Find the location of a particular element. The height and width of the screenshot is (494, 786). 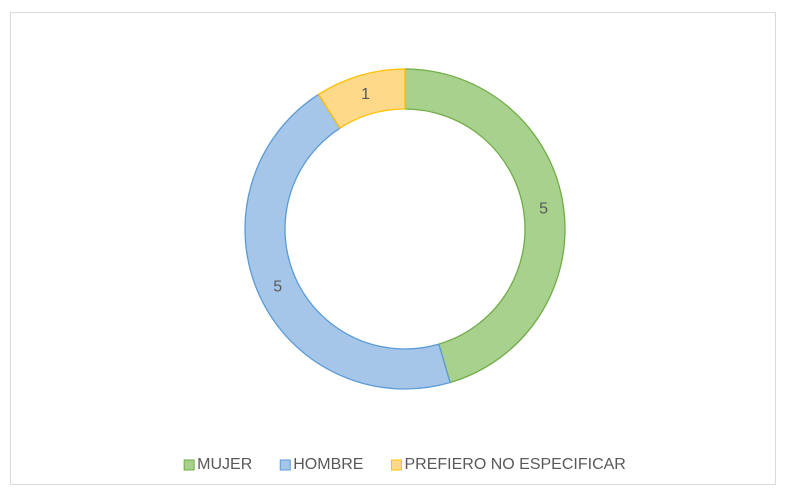

legend-label: MUJER is located at coordinates (224, 464).